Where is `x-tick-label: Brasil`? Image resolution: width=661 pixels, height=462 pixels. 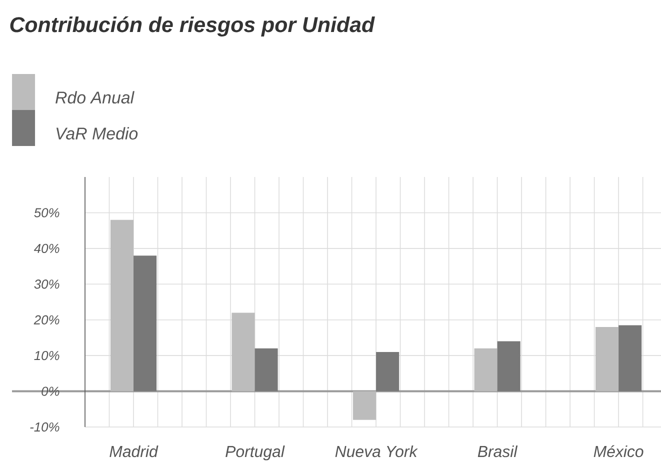
x-tick-label: Brasil is located at coordinates (498, 451).